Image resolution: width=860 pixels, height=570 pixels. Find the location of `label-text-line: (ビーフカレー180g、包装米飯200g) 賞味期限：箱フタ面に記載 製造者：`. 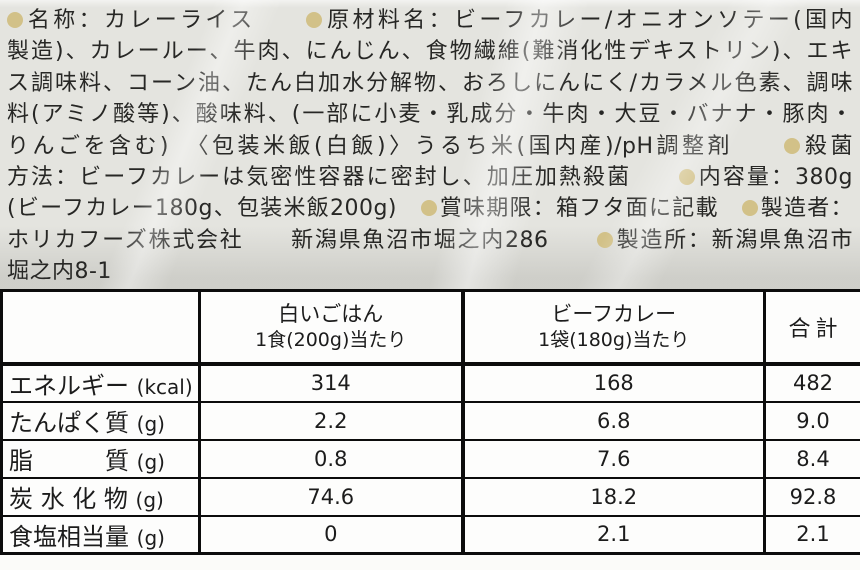

label-text-line: (ビーフカレー180g、包装米飯200g) 賞味期限：箱フタ面に記載 製造者： is located at coordinates (430, 208).